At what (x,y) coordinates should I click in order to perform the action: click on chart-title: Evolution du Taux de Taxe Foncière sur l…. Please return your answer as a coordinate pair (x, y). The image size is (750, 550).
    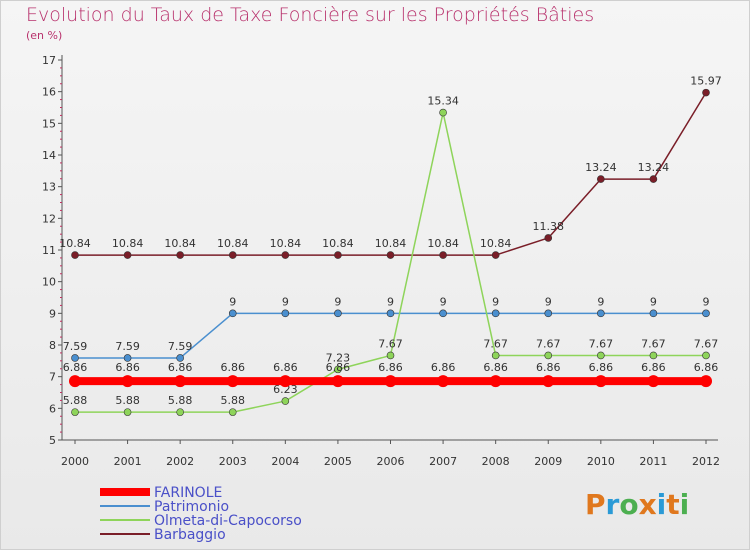
    Looking at the image, I should click on (310, 15).